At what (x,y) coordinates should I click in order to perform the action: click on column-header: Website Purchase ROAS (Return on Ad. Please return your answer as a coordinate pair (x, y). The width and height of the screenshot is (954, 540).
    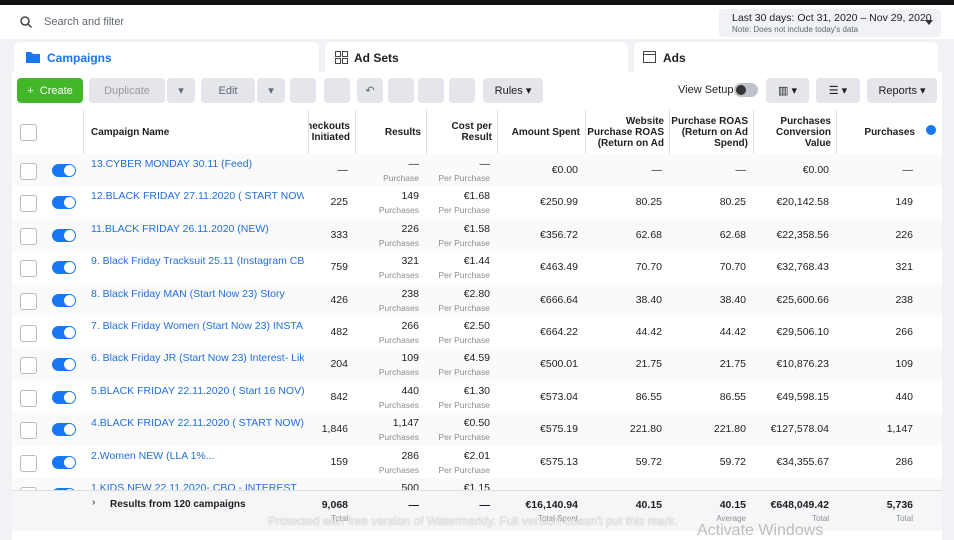
    Looking at the image, I should click on (624, 132).